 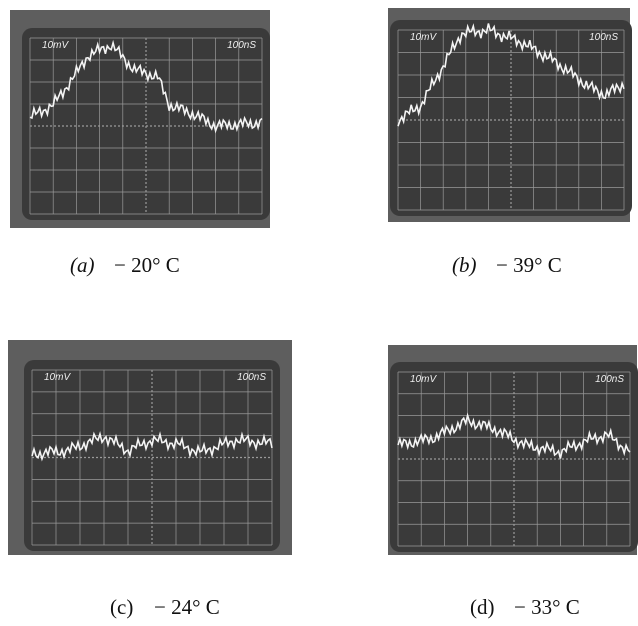 What do you see at coordinates (121, 607) in the screenshot?
I see `caption-label: (c)` at bounding box center [121, 607].